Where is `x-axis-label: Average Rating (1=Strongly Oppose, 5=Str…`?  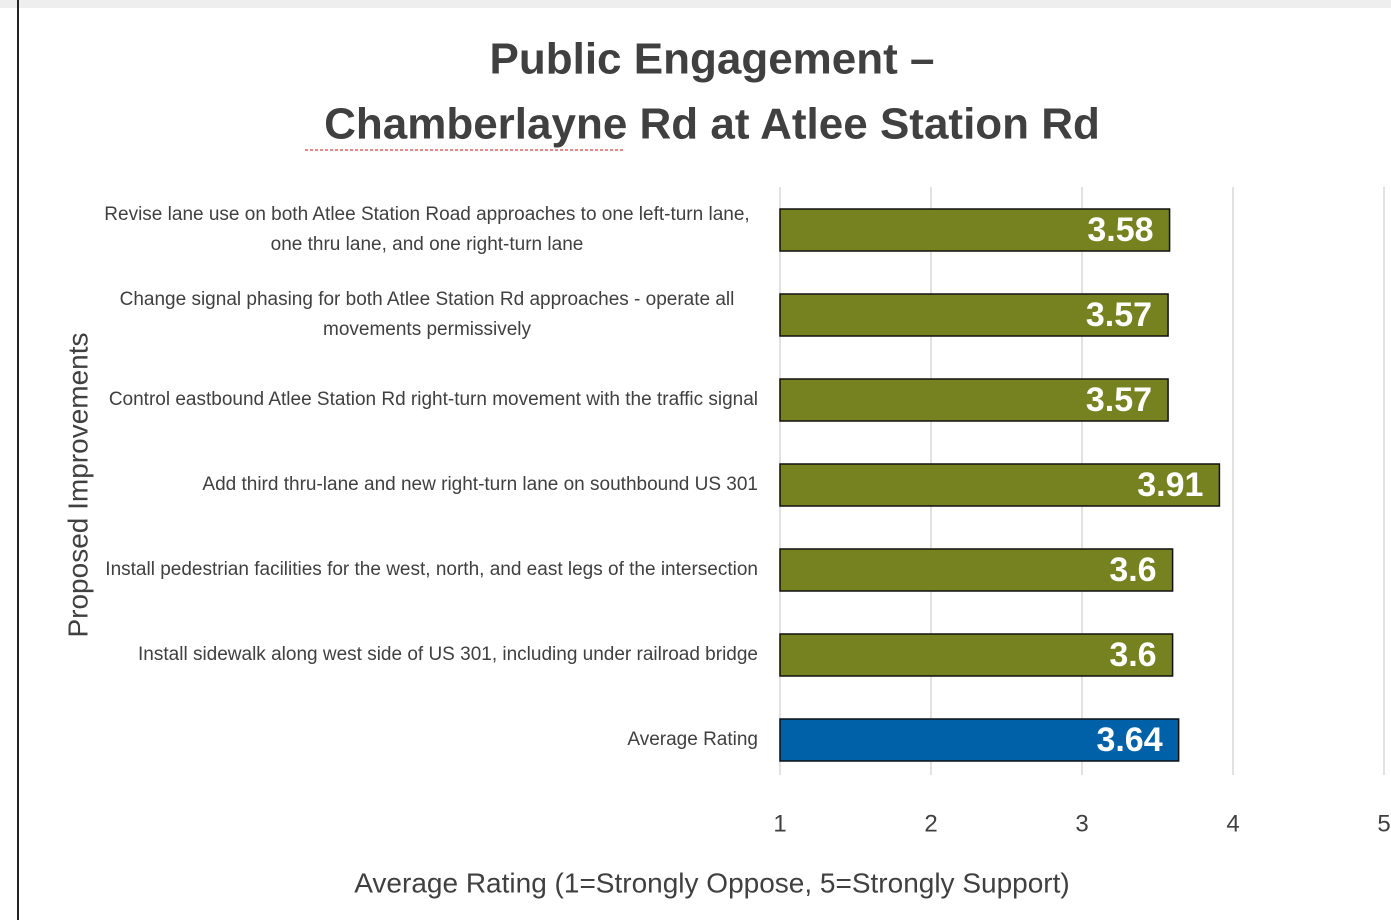
x-axis-label: Average Rating (1=Strongly Oppose, 5=Str… is located at coordinates (711, 882).